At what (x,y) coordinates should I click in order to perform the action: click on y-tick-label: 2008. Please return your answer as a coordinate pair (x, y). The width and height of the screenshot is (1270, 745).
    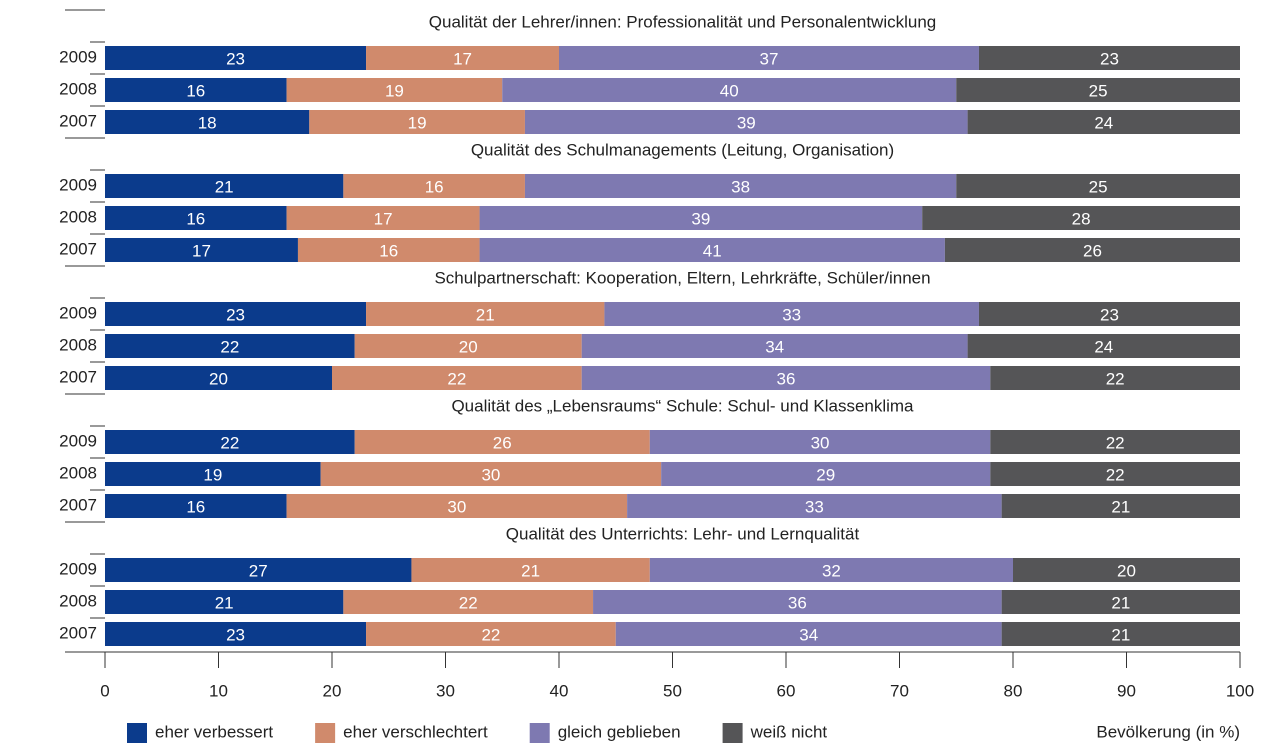
    Looking at the image, I should click on (78, 344).